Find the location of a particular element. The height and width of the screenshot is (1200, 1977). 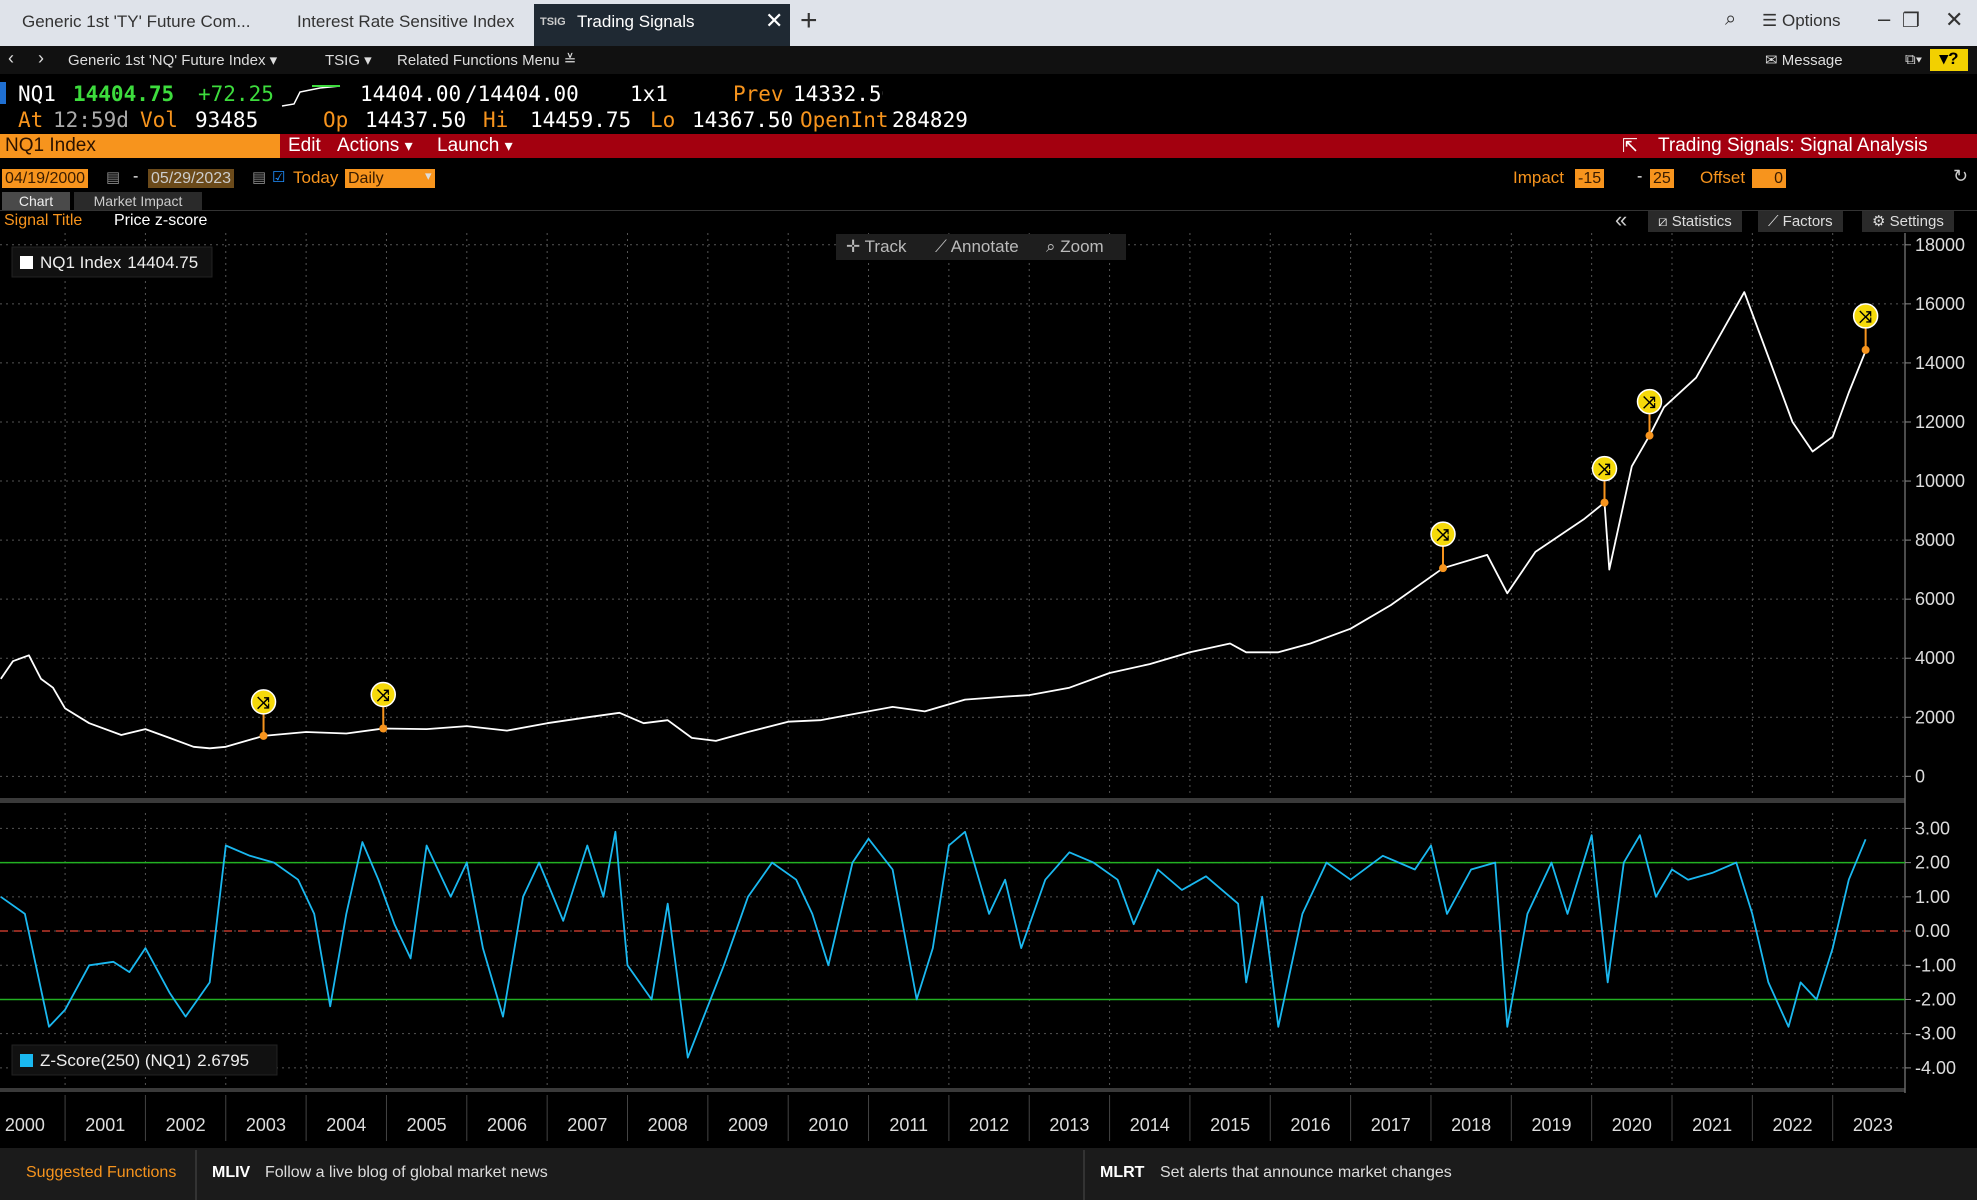

y-tick-label: -1.00 is located at coordinates (1935, 965).